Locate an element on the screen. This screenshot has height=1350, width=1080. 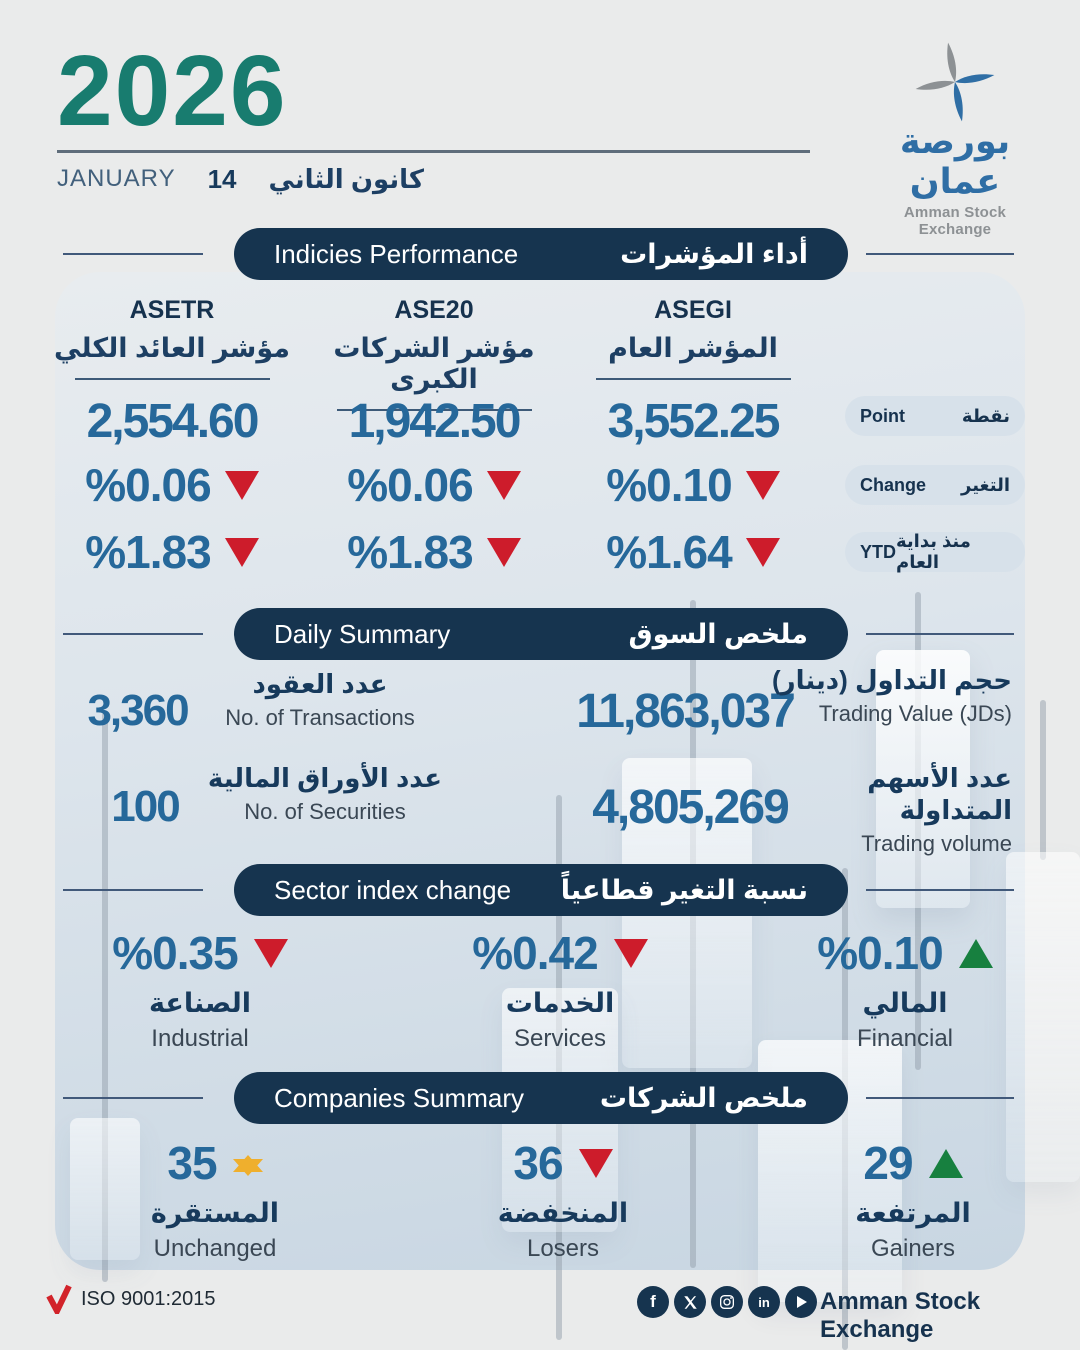
instagram-icon is located at coordinates (727, 1302).